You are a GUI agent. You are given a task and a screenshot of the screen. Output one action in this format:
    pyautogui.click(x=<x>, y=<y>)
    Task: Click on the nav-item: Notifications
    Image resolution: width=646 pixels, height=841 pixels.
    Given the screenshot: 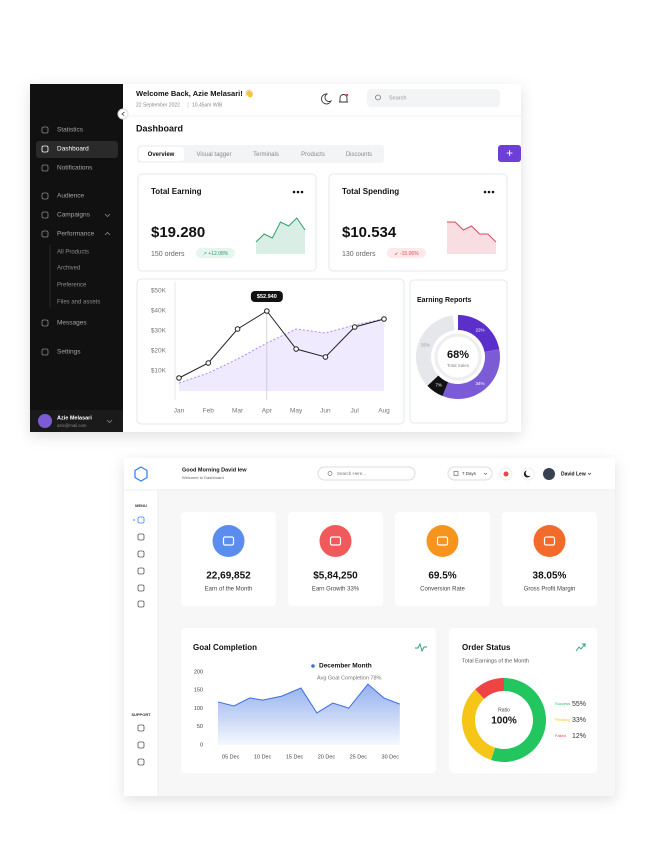 What is the action you would take?
    pyautogui.click(x=75, y=168)
    